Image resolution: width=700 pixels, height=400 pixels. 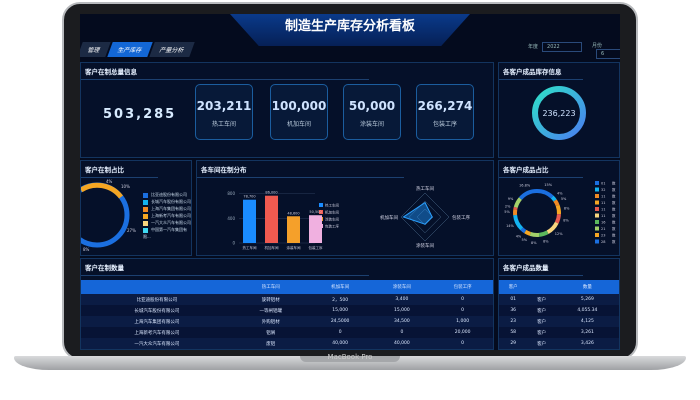 What do you see at coordinates (587, 287) in the screenshot?
I see `column-header: 数量` at bounding box center [587, 287].